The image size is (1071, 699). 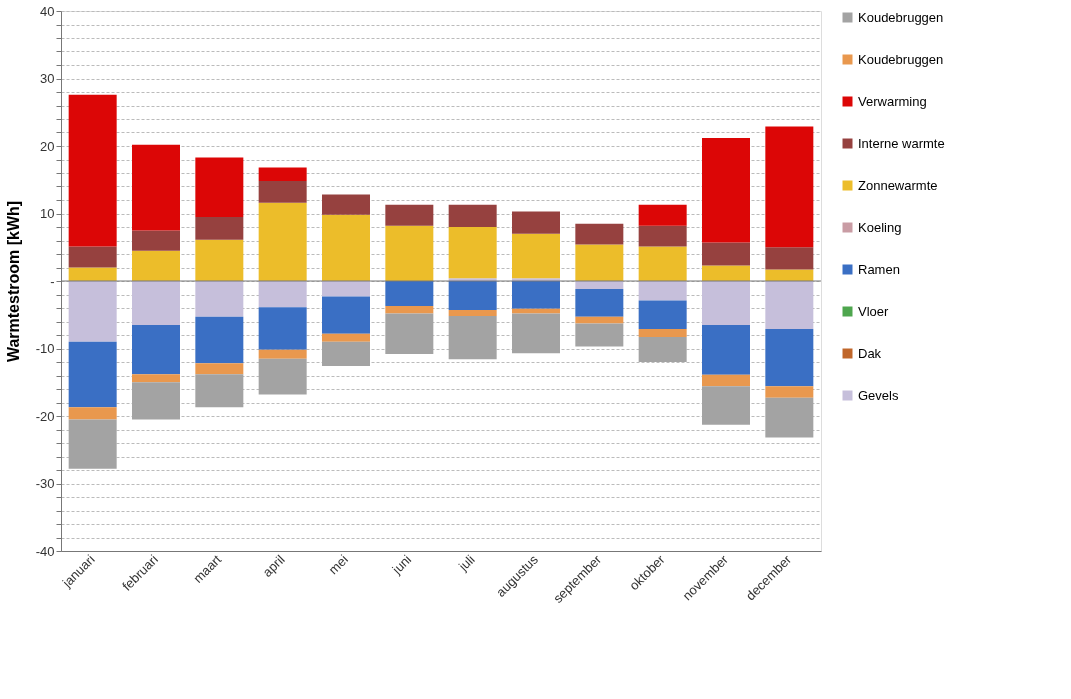 What do you see at coordinates (47, 146) in the screenshot?
I see `y-tick-label: 20` at bounding box center [47, 146].